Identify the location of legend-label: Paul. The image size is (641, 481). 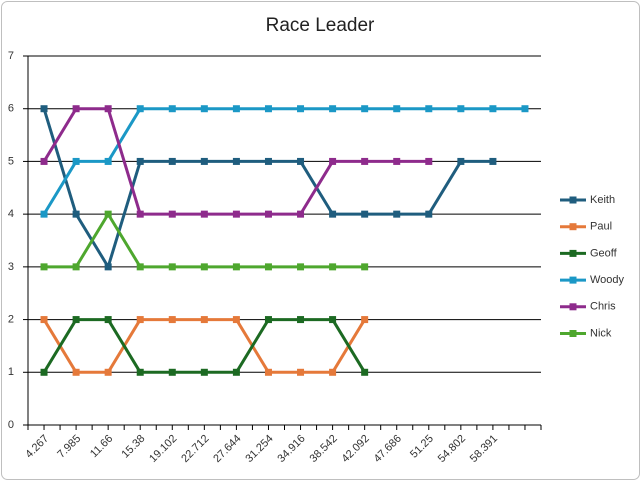
(601, 227).